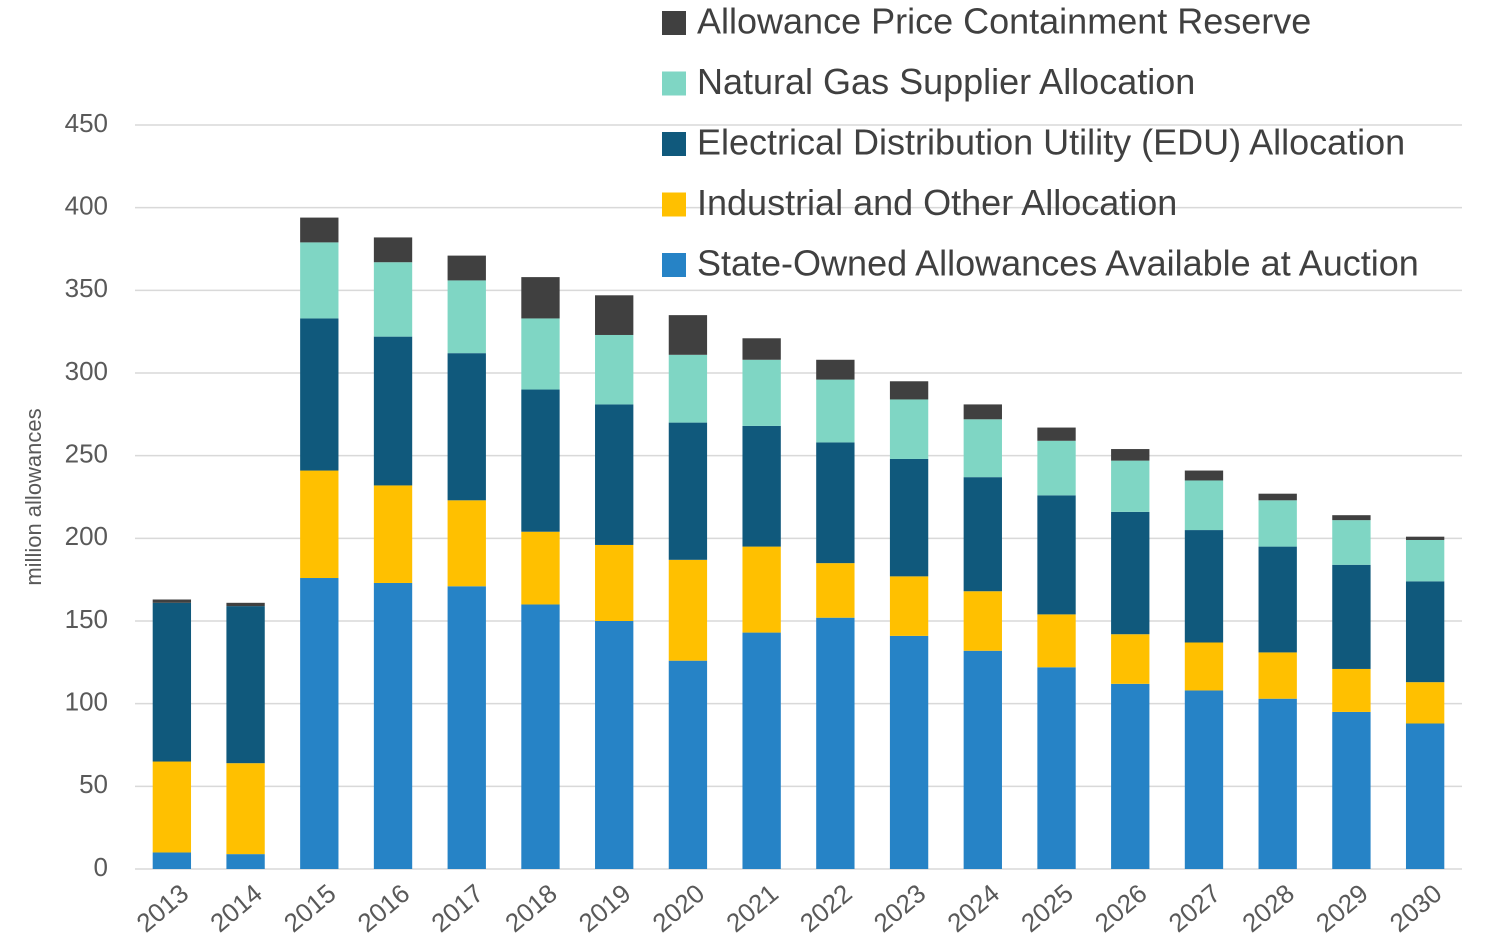 This screenshot has width=1506, height=945. I want to click on x-tick-label: 2023, so click(900, 908).